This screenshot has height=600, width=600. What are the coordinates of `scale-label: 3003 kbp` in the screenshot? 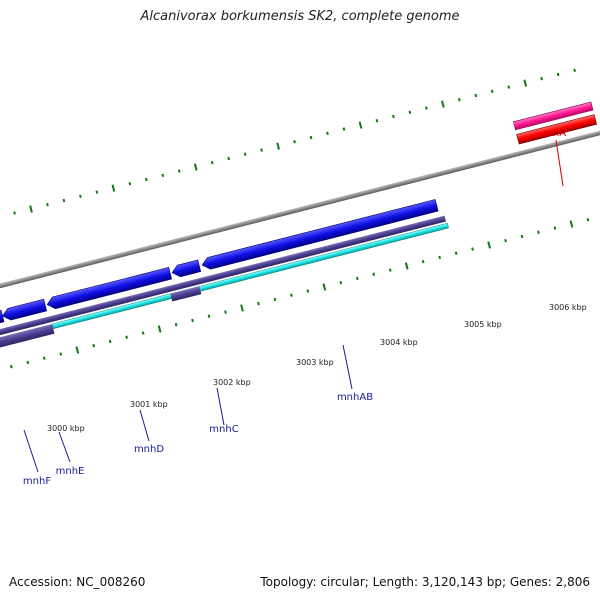 It's located at (315, 362).